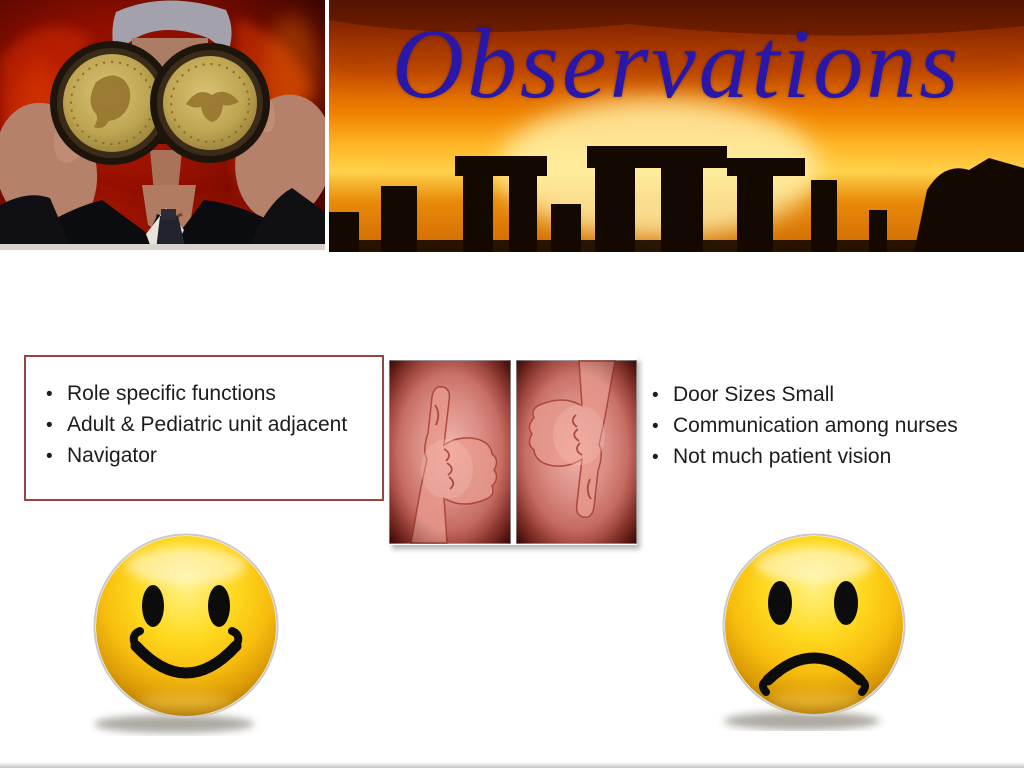  I want to click on negative-item: • Communication among nurses, so click(805, 426).